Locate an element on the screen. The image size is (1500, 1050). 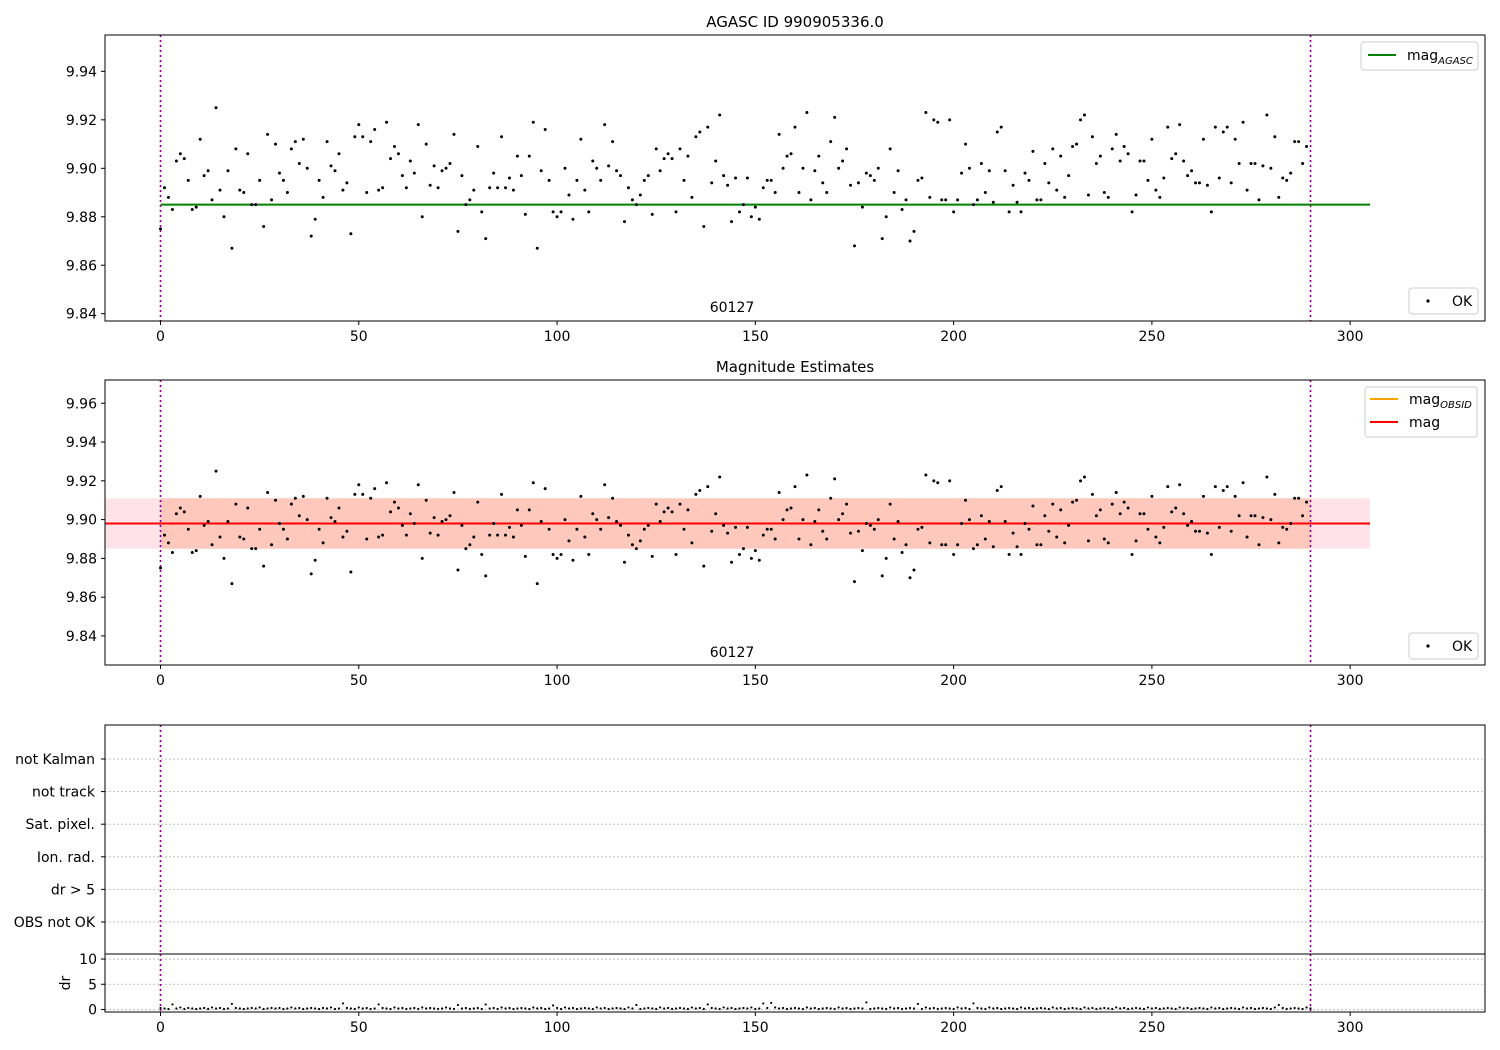
magnitude-xtick-label: 300 is located at coordinates (1350, 681).